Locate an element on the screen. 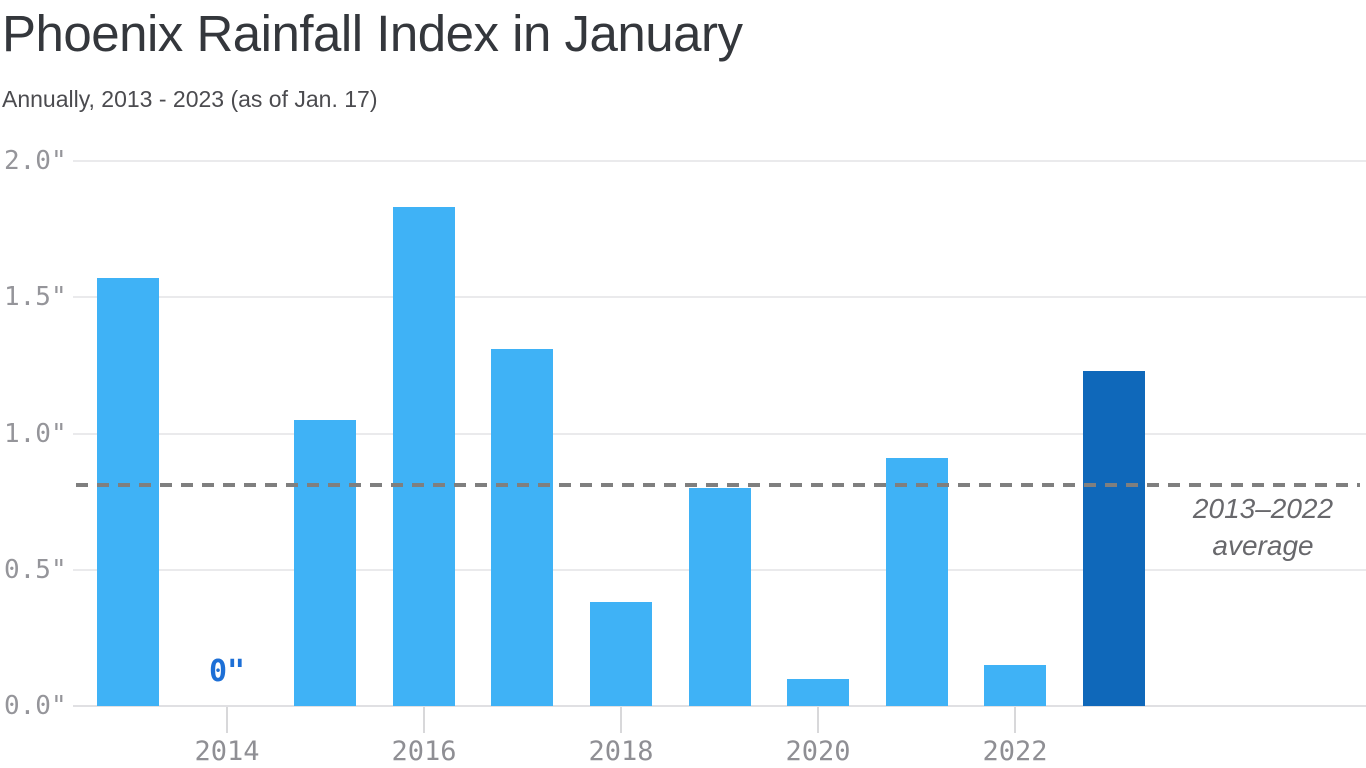 The width and height of the screenshot is (1366, 768). bar-2019 is located at coordinates (720, 597).